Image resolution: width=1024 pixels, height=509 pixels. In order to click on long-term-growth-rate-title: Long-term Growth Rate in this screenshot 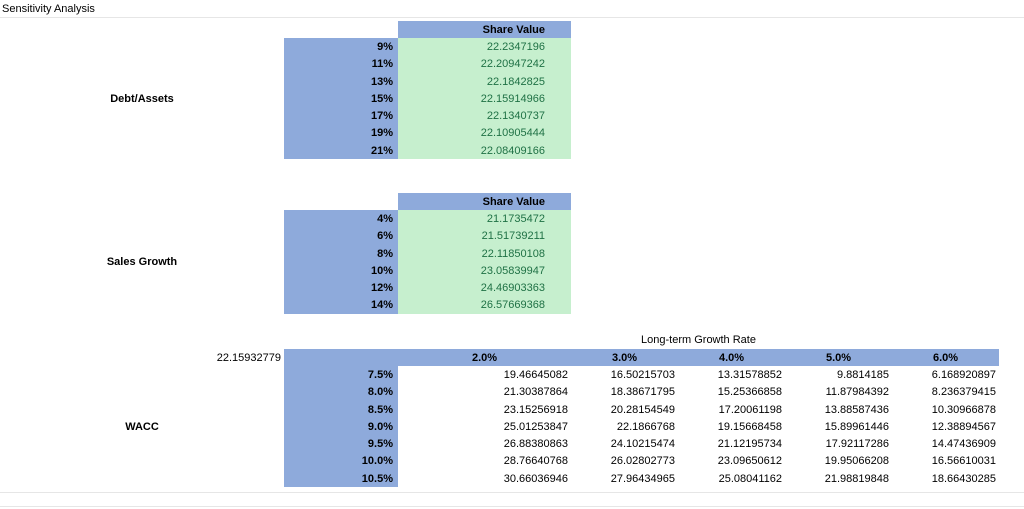, I will do `click(698, 339)`.